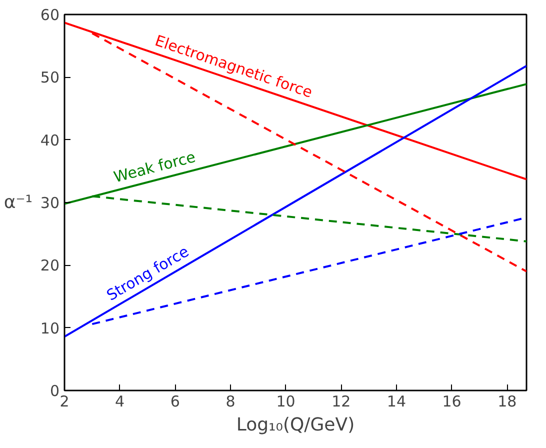 The image size is (546, 448). Describe the element at coordinates (50, 265) in the screenshot. I see `y-tick-label: 20` at that location.